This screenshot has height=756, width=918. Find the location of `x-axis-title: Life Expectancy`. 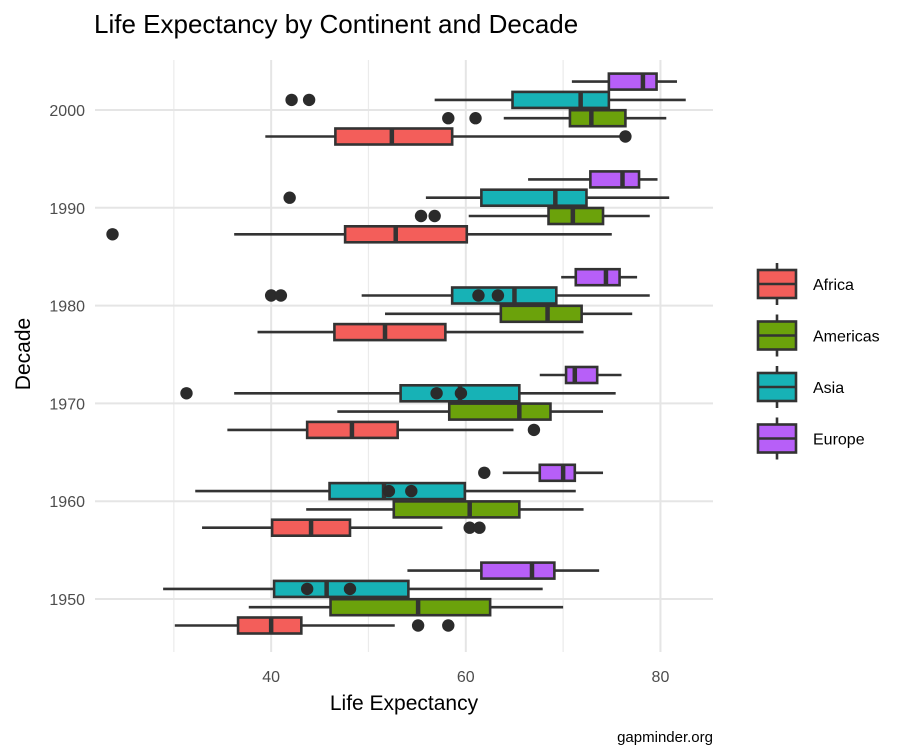

x-axis-title: Life Expectancy is located at coordinates (404, 703).